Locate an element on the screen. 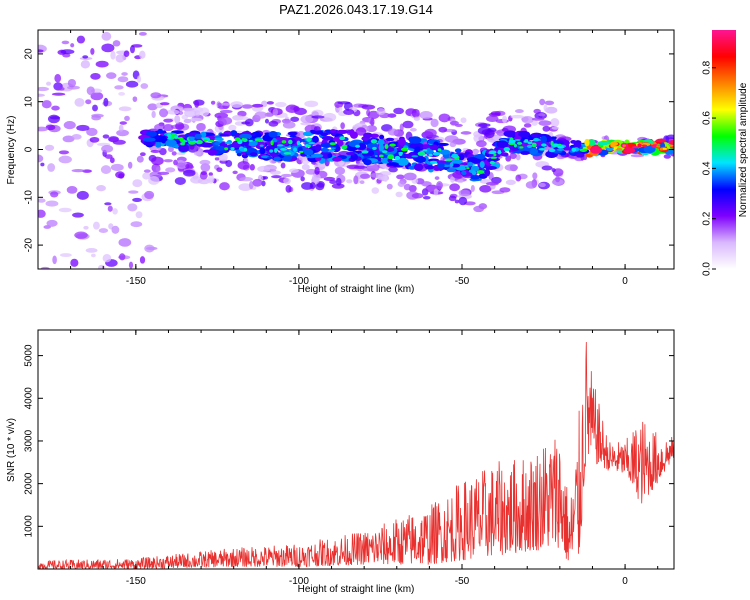  snr-y-tick-label: 4000 is located at coordinates (29, 398).